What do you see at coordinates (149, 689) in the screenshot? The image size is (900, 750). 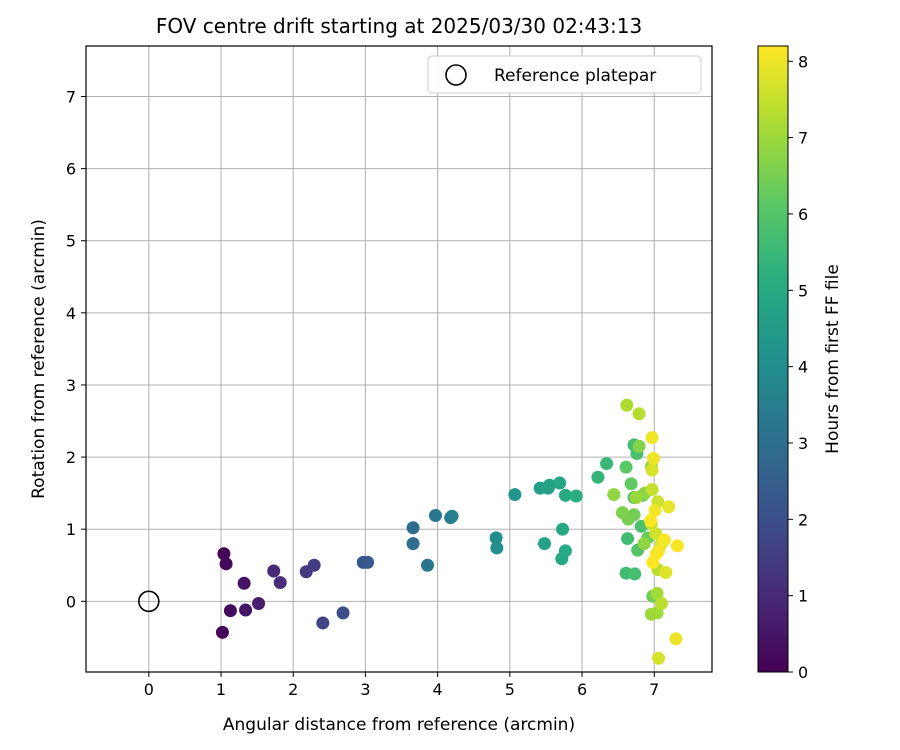 I see `x-tick-label: 0` at bounding box center [149, 689].